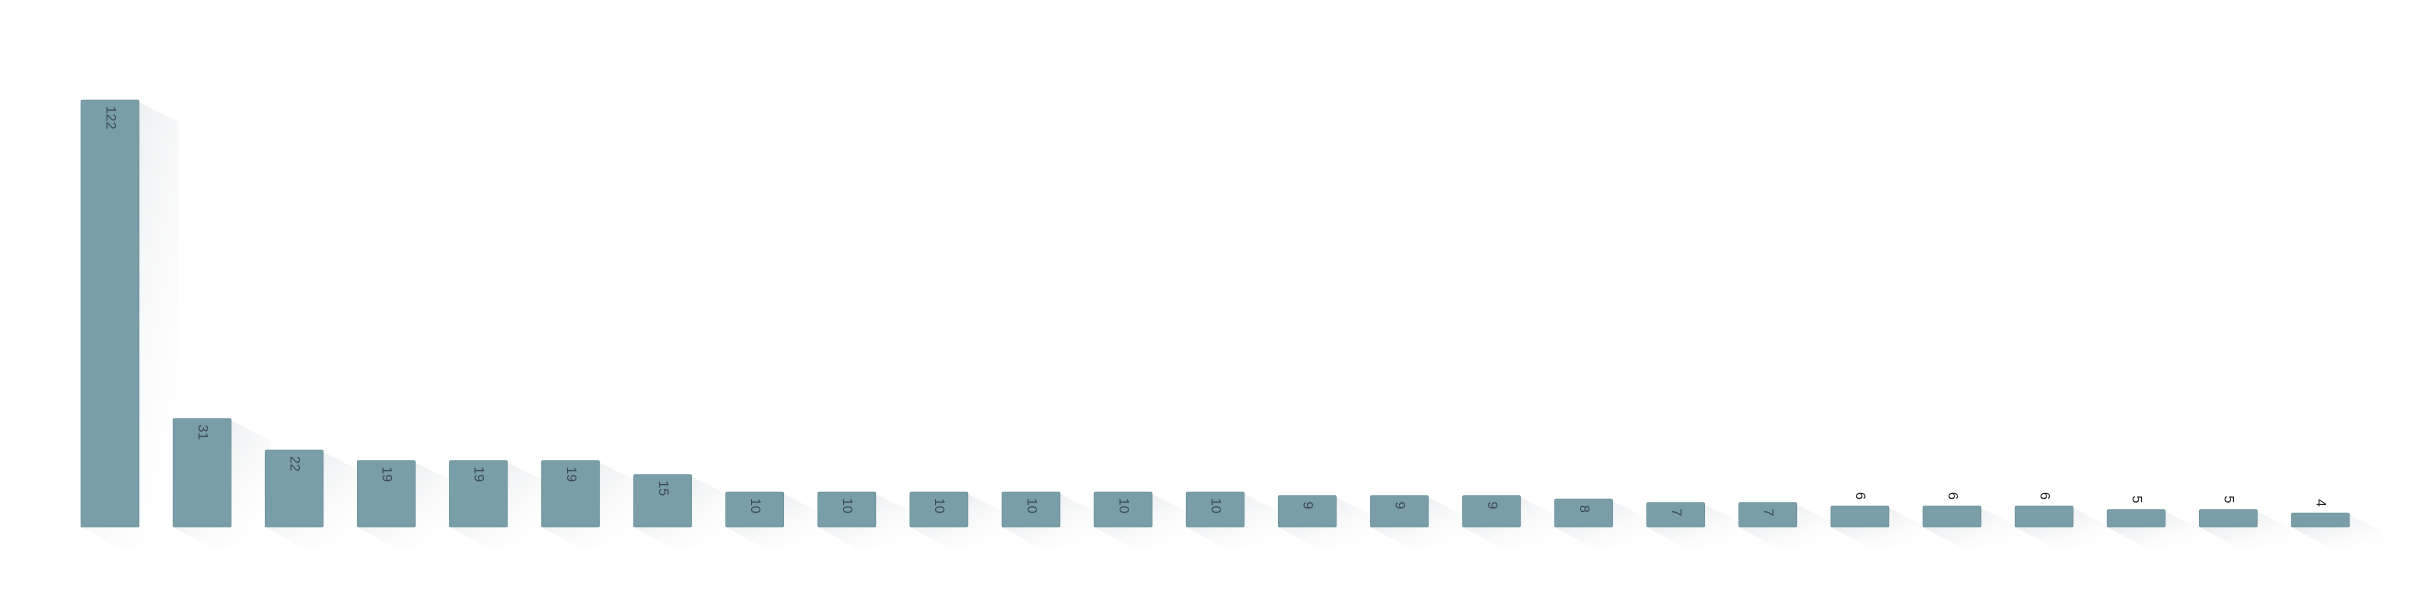  I want to click on bar-data-label: 15, so click(664, 489).